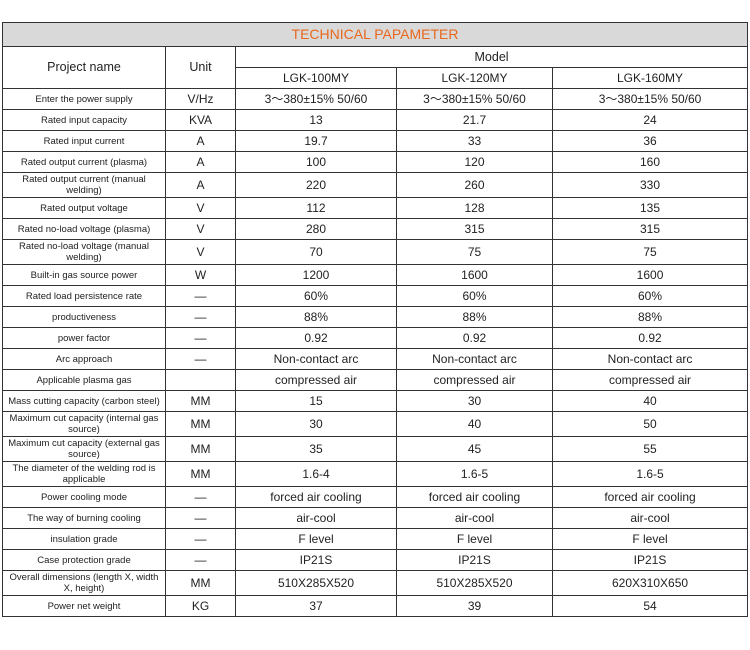 The width and height of the screenshot is (750, 650). I want to click on row-value: 135, so click(650, 208).